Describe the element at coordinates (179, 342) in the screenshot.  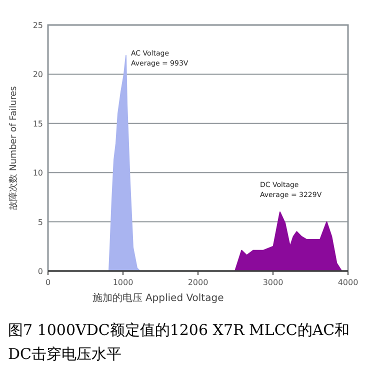
I see `text: 图7 1000VDC额定值的1206 X7R MLCC的AC和DC击穿电压水平` at that location.